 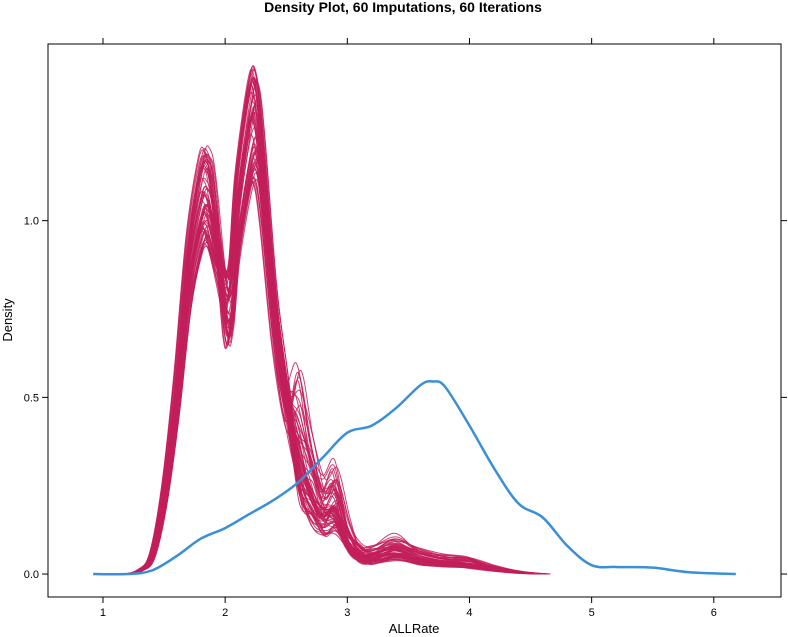 What do you see at coordinates (225, 613) in the screenshot?
I see `x-tick-label: 2` at bounding box center [225, 613].